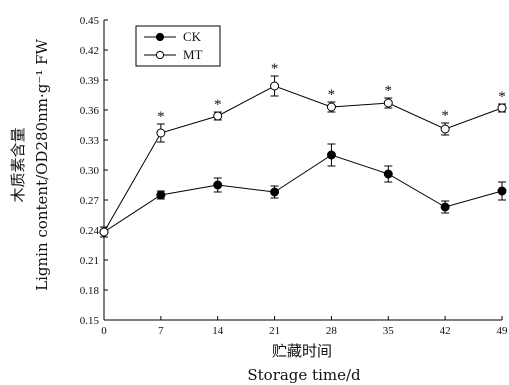 The image size is (509, 385). What do you see at coordinates (192, 36) in the screenshot?
I see `legend-ck-label: CK` at bounding box center [192, 36].